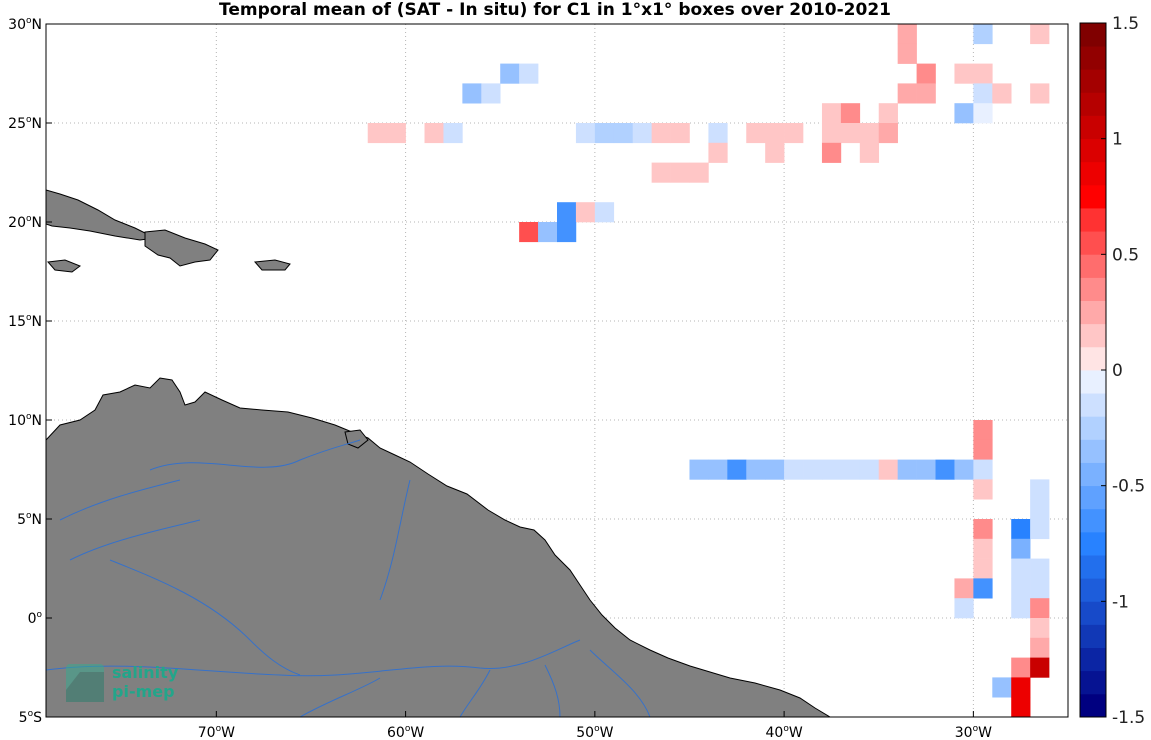  I want to click on x-tick-label-4: 30oW, so click(973, 732).